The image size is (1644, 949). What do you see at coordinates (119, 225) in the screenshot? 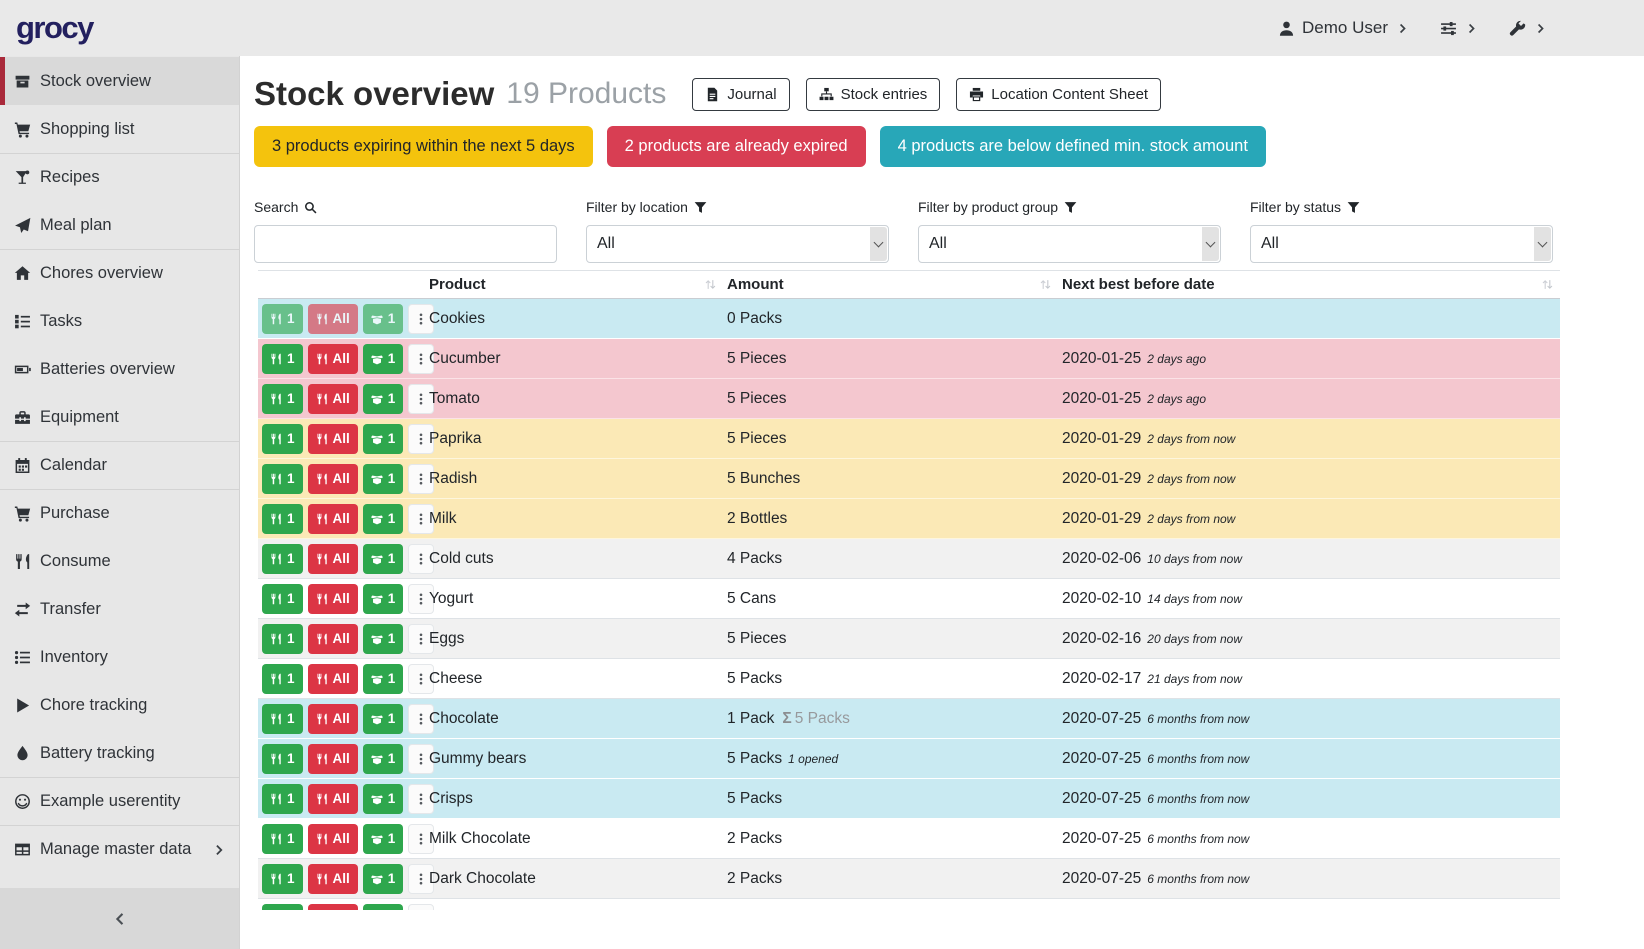
I see `sidebar-item-meal-plan: Meal plan` at bounding box center [119, 225].